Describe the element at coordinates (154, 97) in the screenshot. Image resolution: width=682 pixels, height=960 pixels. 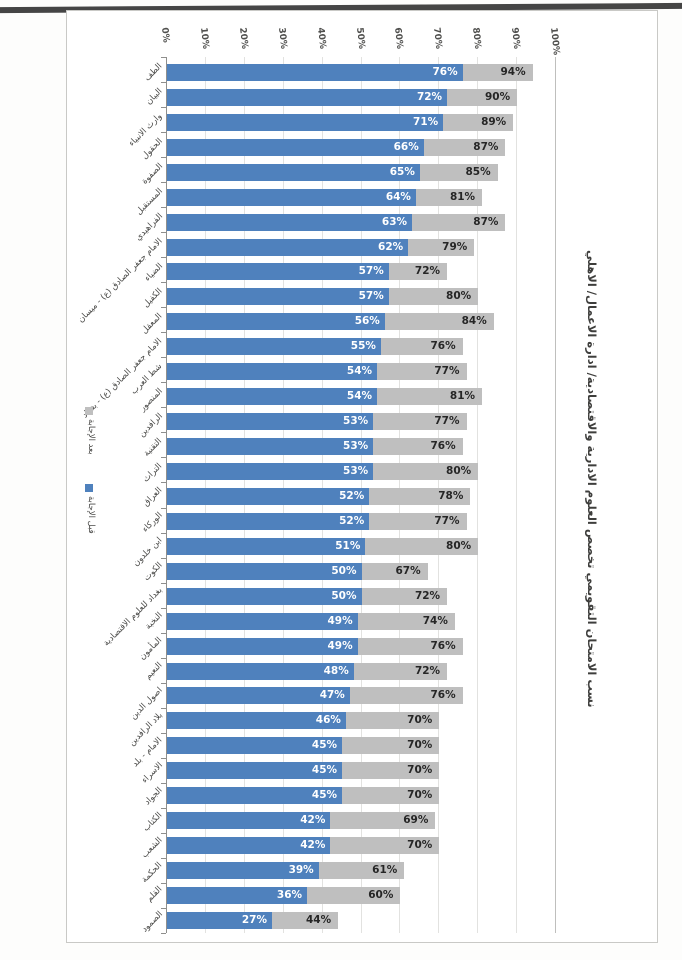
I see `category-label: البيان` at that location.